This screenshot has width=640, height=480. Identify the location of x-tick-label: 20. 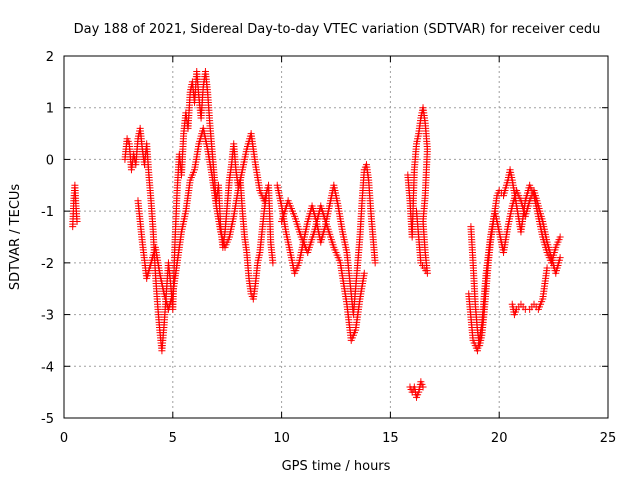
(499, 438).